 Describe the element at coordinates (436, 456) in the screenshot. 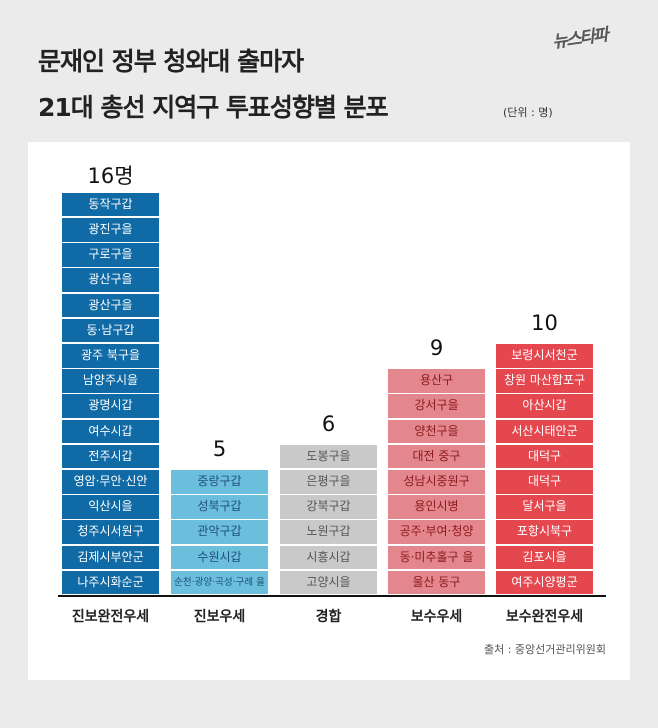

I see `district-block: 대전 중구` at that location.